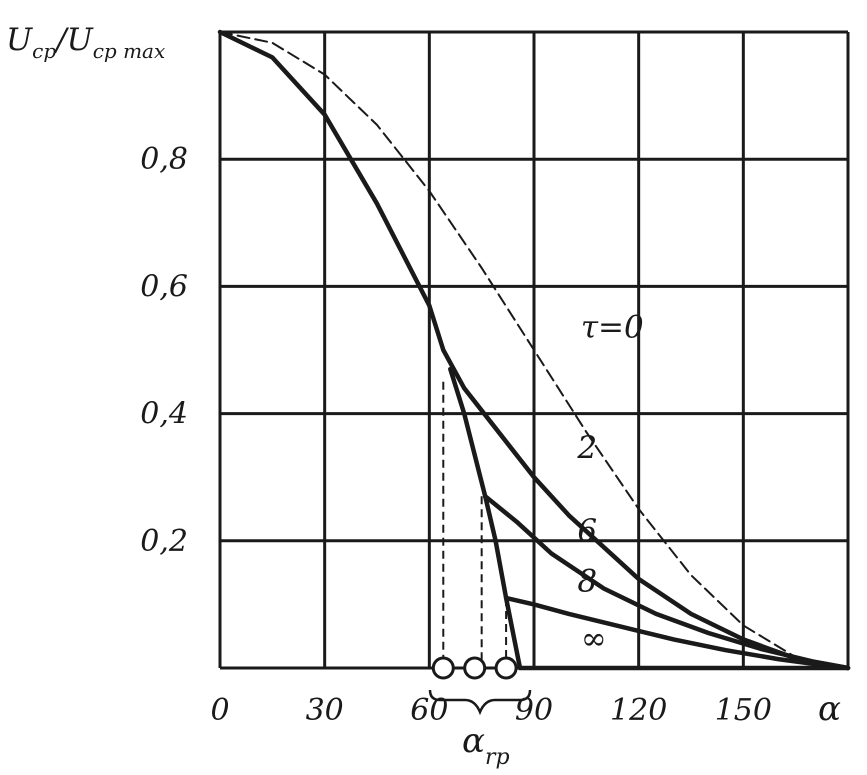 The height and width of the screenshot is (775, 867). Describe the element at coordinates (486, 745) in the screenshot. I see `alpha-group-label: αrp` at that location.